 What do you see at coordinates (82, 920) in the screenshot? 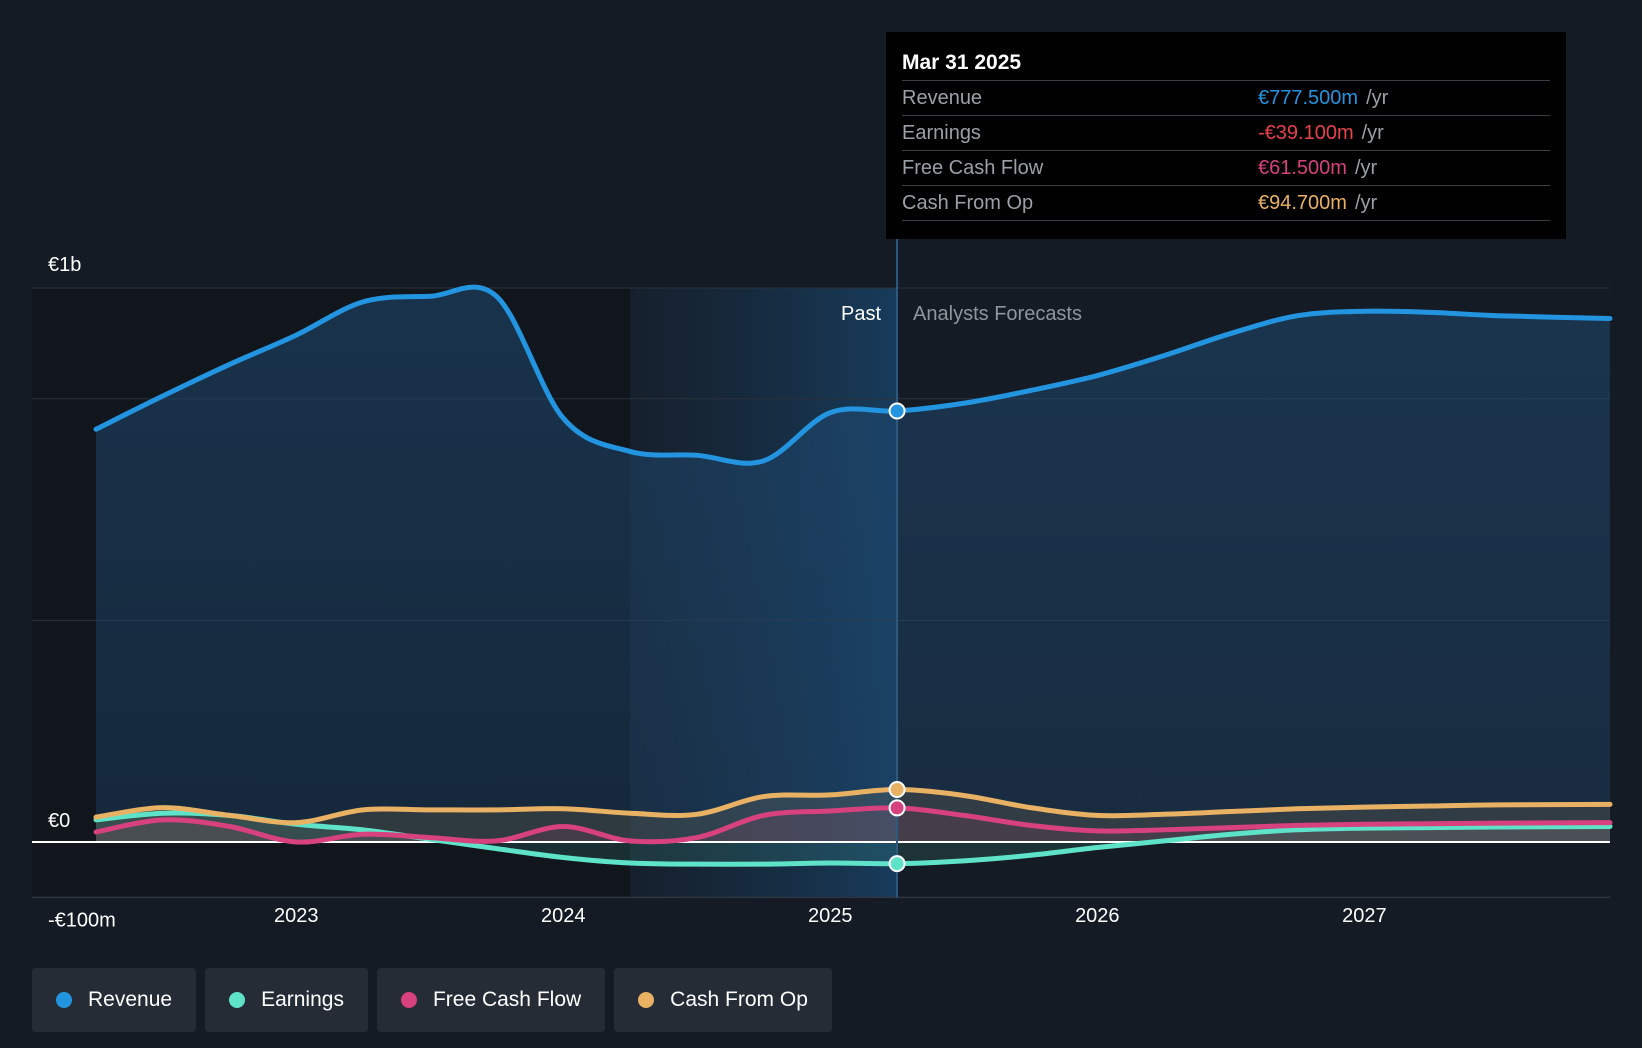
I see `y-tick-label: -€100m` at bounding box center [82, 920].